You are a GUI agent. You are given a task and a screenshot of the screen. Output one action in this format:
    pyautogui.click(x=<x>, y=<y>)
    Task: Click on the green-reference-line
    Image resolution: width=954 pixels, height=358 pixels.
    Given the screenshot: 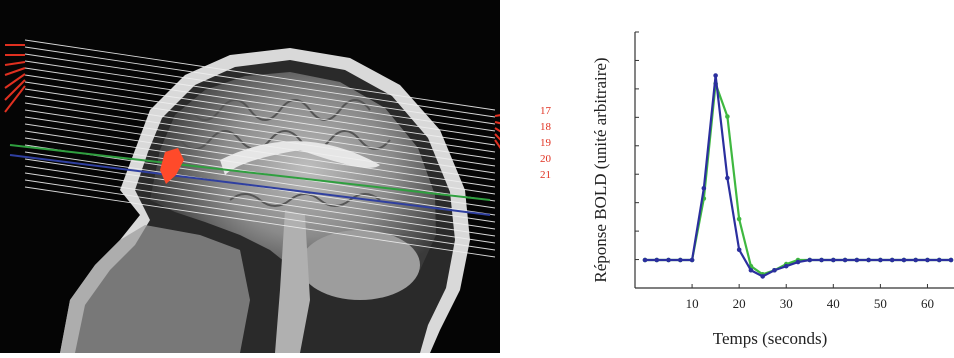 What is the action you would take?
    pyautogui.click(x=250, y=172)
    